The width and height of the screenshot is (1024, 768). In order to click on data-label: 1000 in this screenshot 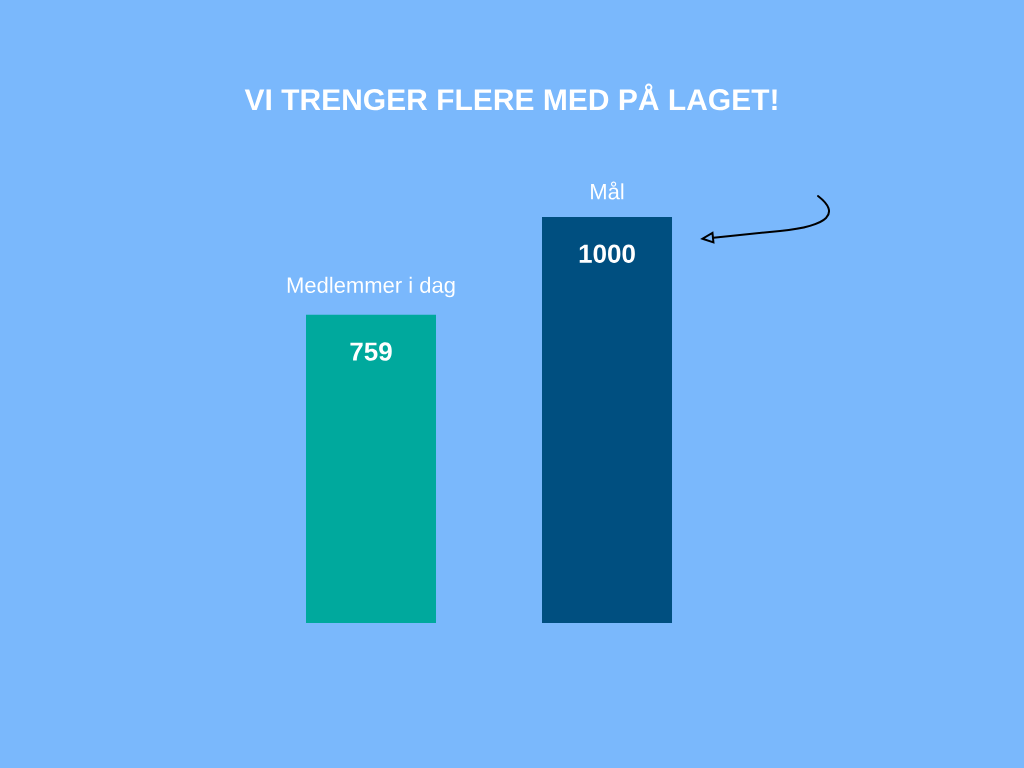, I will do `click(607, 253)`.